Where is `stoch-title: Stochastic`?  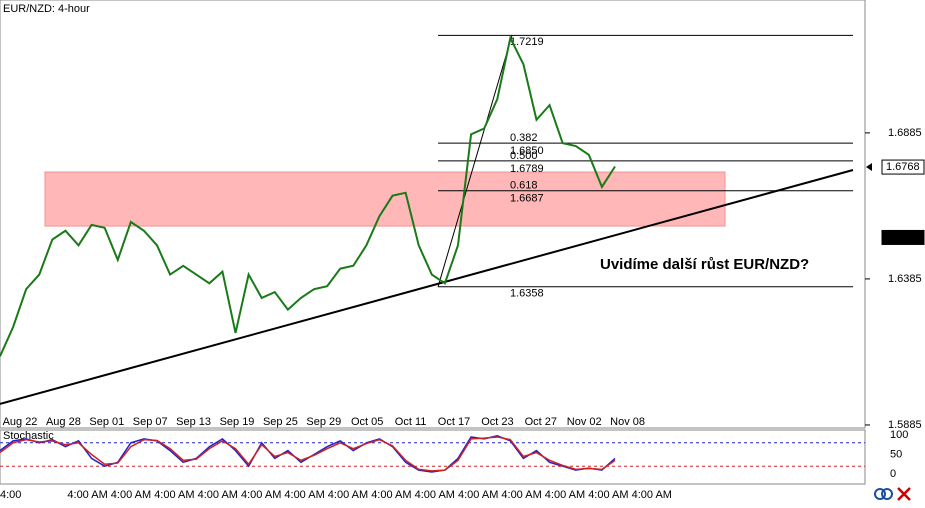 stoch-title: Stochastic is located at coordinates (28, 436).